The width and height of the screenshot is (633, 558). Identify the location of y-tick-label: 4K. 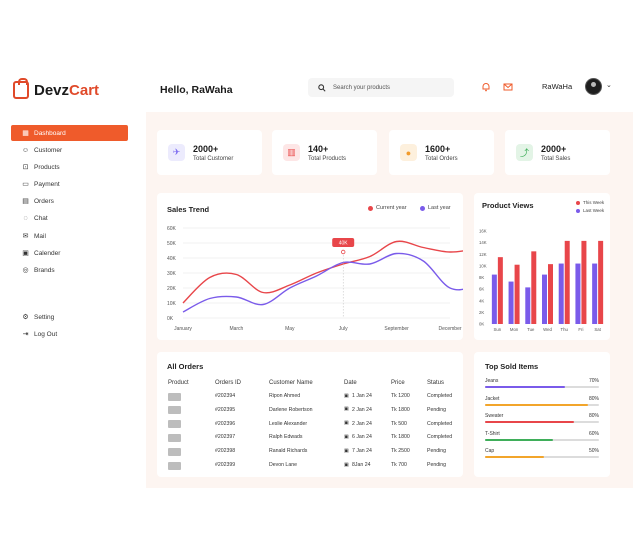
(481, 300).